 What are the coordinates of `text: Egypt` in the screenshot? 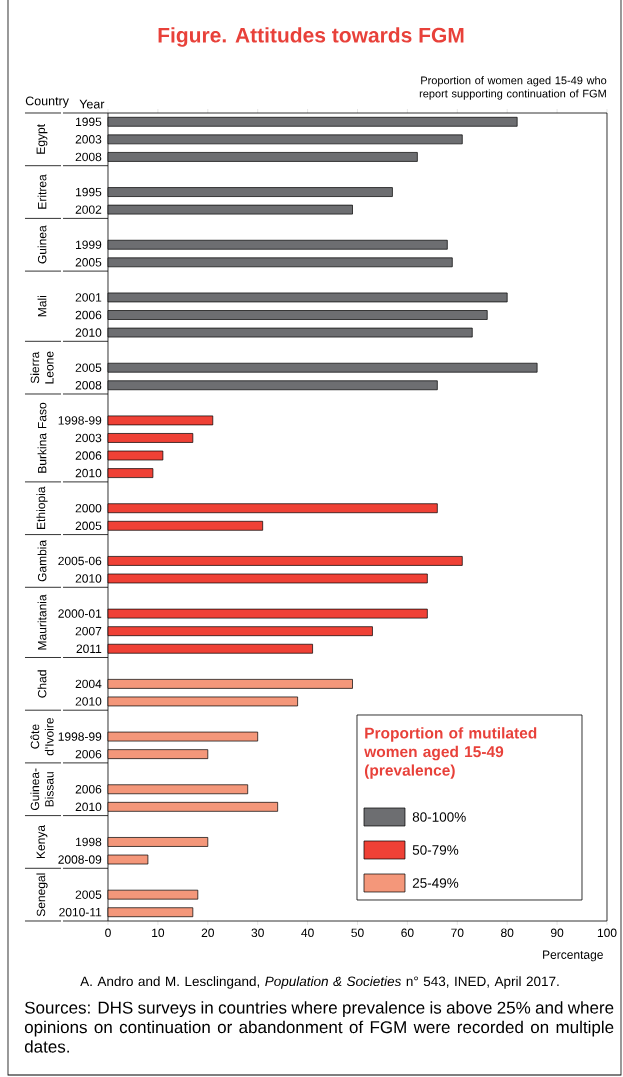 It's located at (42, 139).